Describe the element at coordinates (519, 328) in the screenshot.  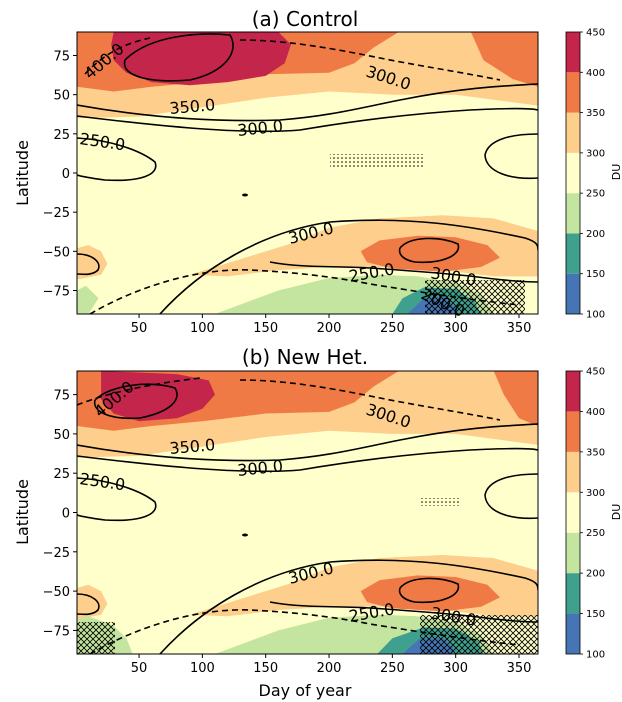
I see `x-tick-label: 350` at that location.